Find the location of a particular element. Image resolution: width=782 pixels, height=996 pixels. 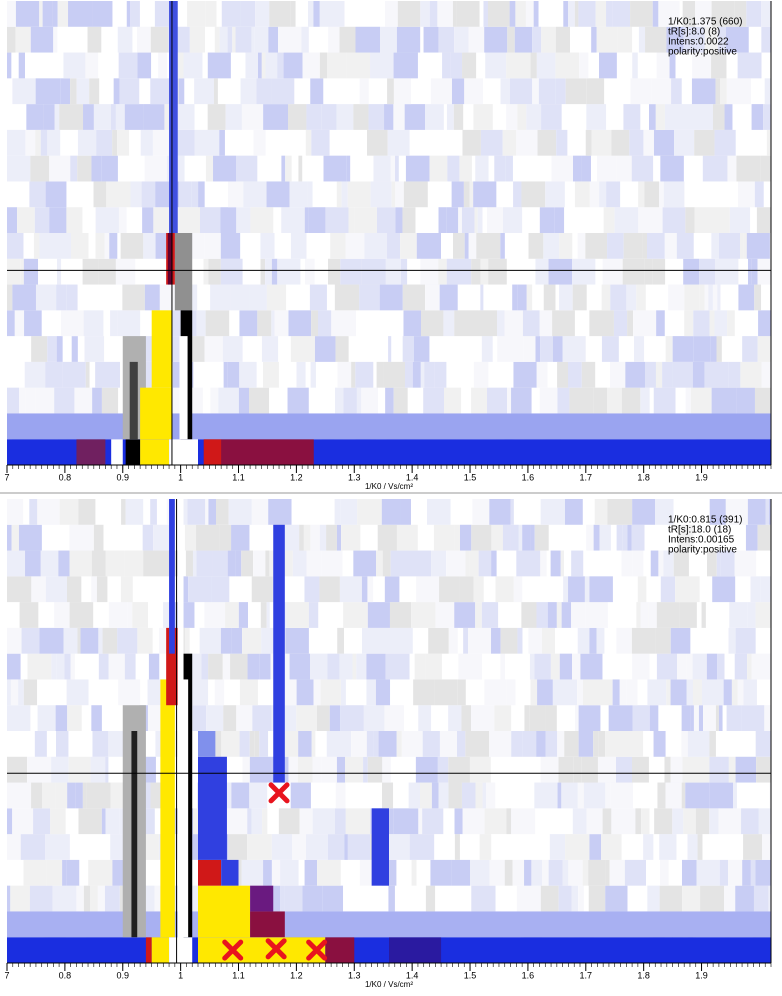

x-tick-label: 0.8 is located at coordinates (65, 477).